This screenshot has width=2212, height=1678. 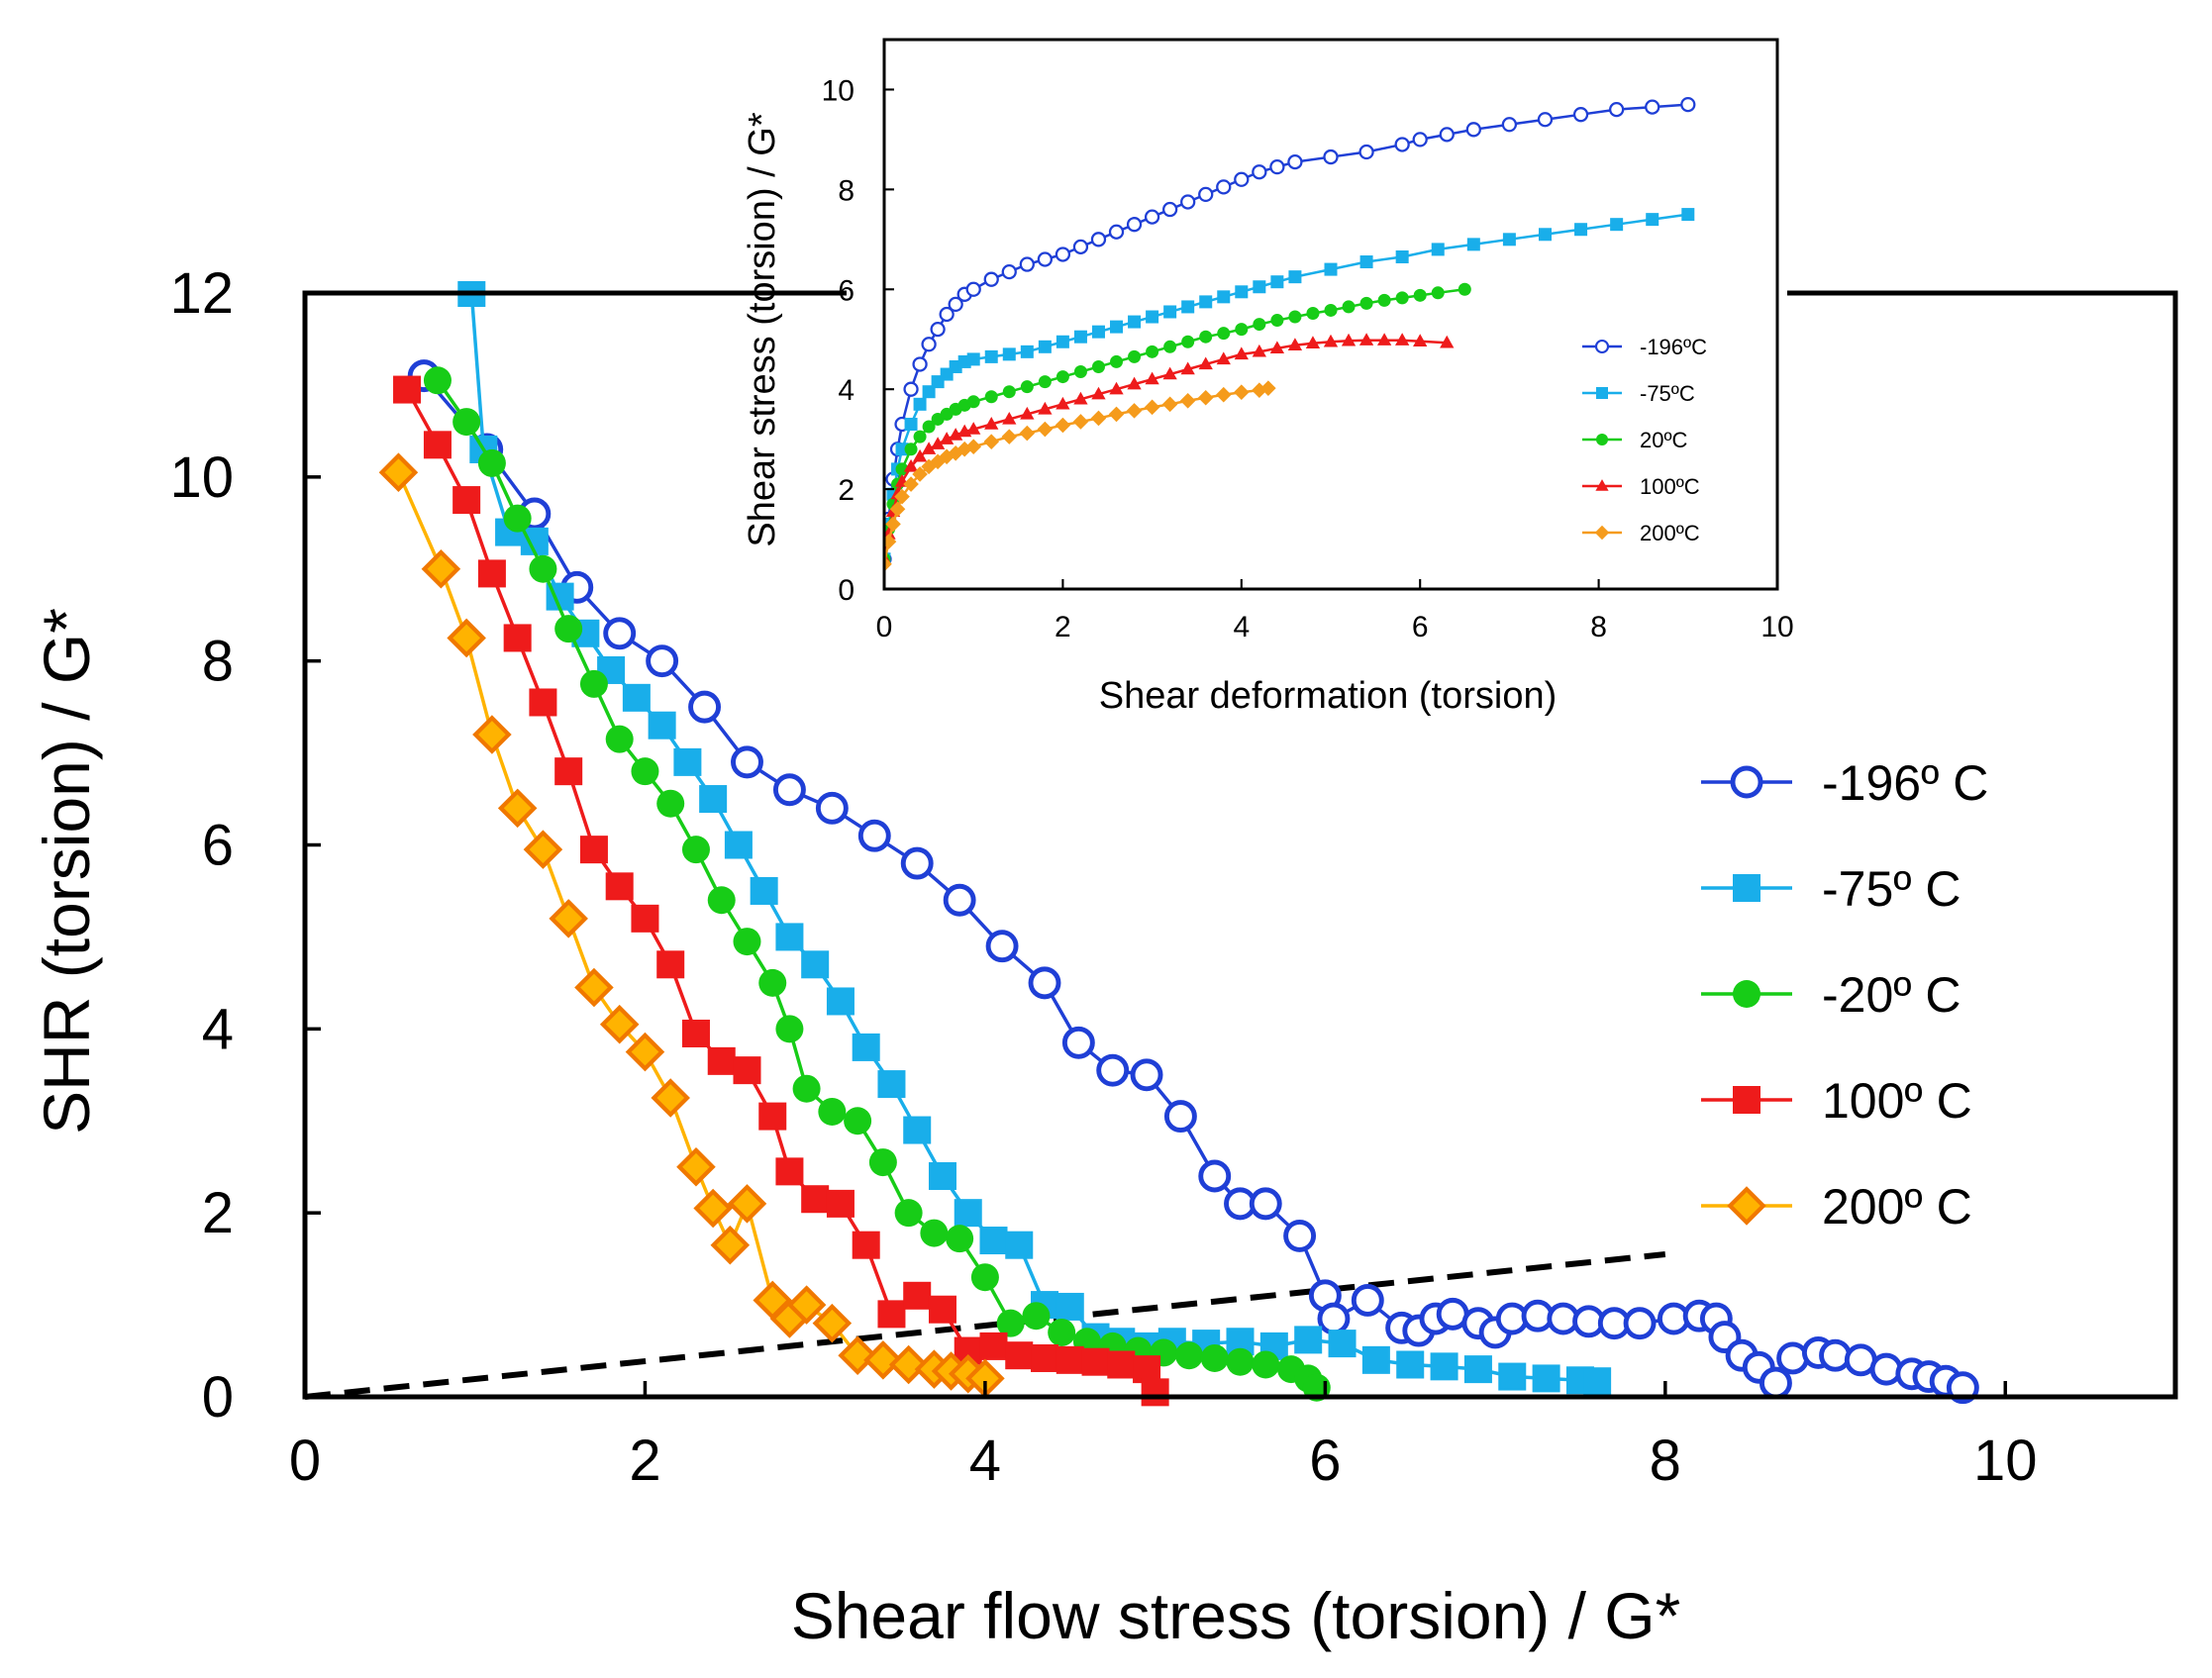 I want to click on x-tick-label: 4, so click(x=1241, y=627).